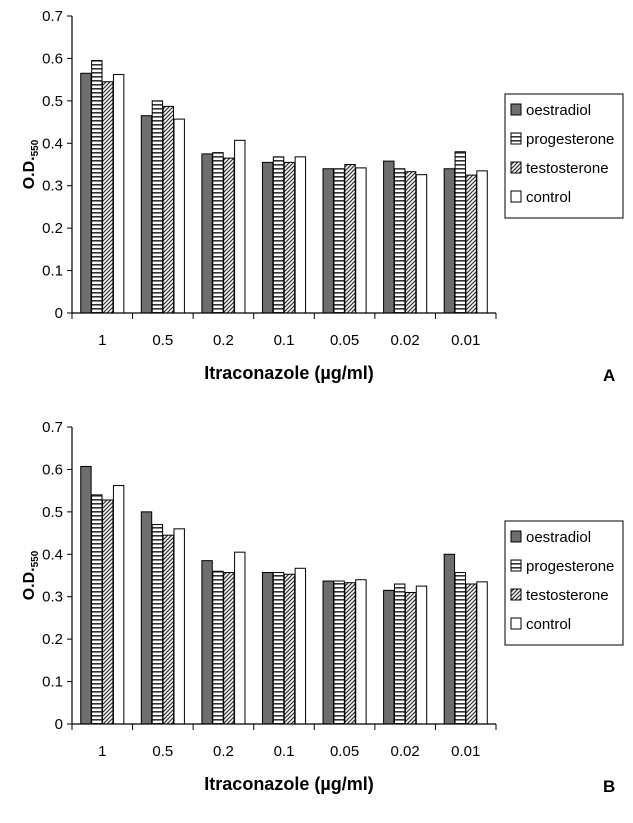 This screenshot has width=633, height=823. I want to click on bar-testosterone-0.1, so click(289, 237).